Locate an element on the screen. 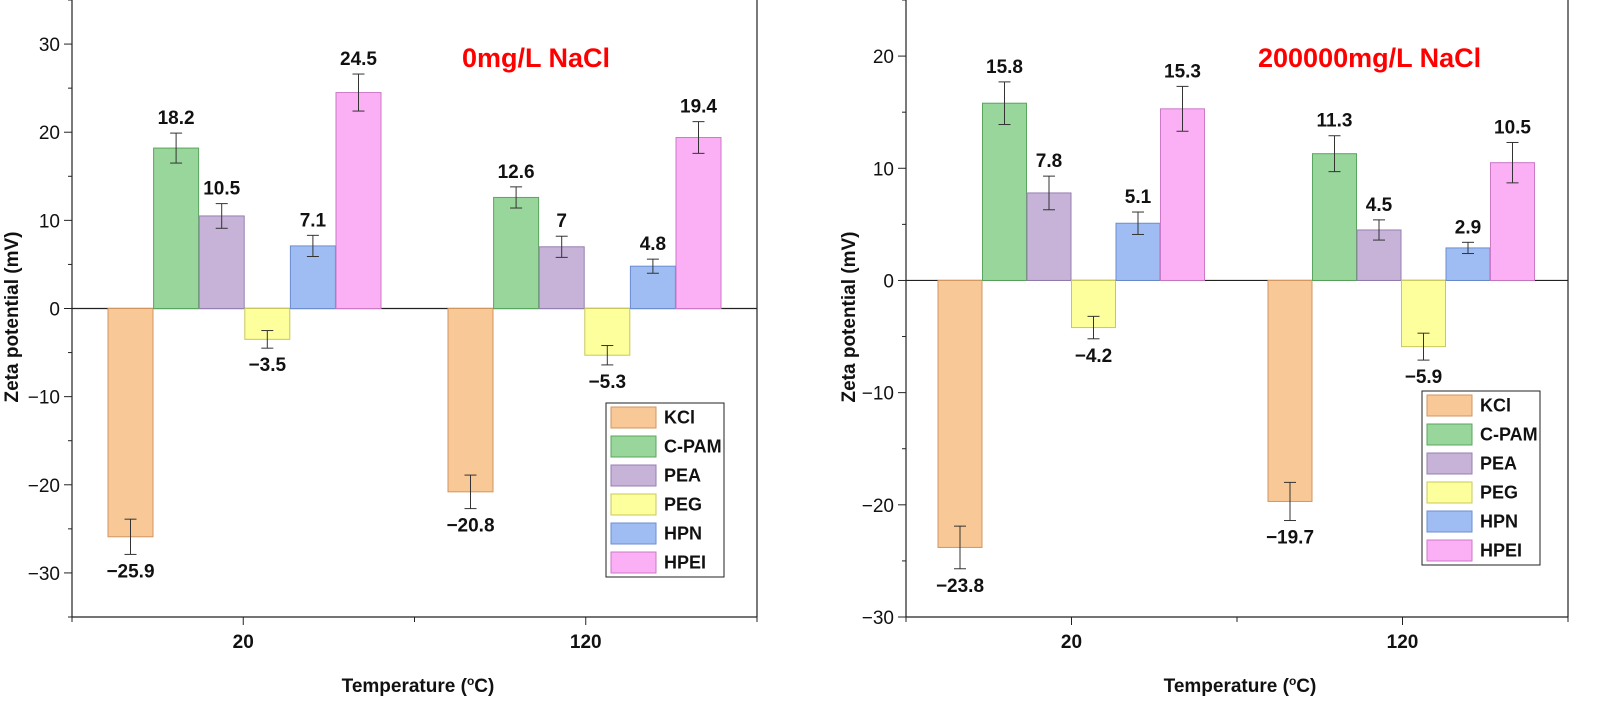 The image size is (1598, 706). data-label-hpei-120: 10.5 is located at coordinates (1512, 127).